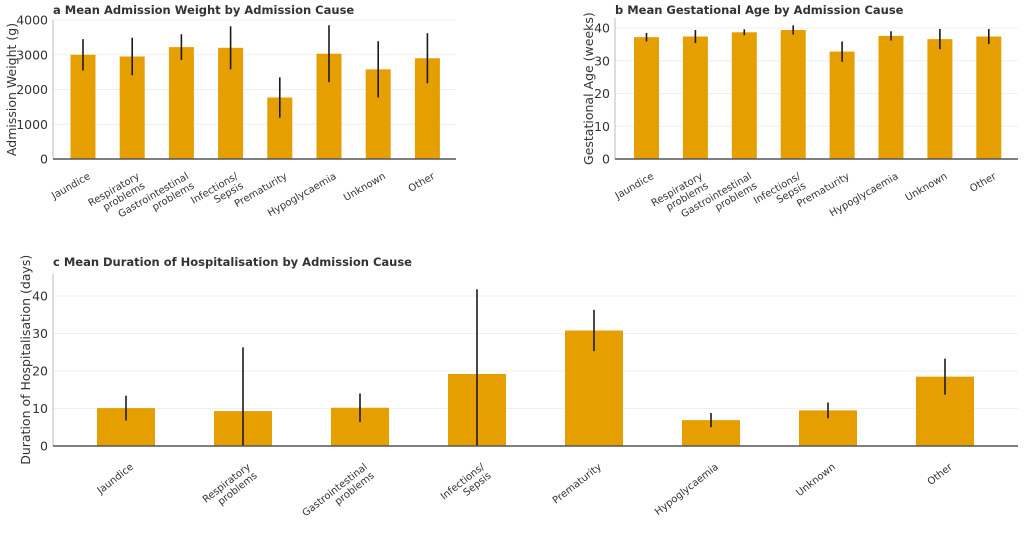 The height and width of the screenshot is (535, 1024). Describe the element at coordinates (32, 89) in the screenshot. I see `y-tick-label: 2000` at that location.